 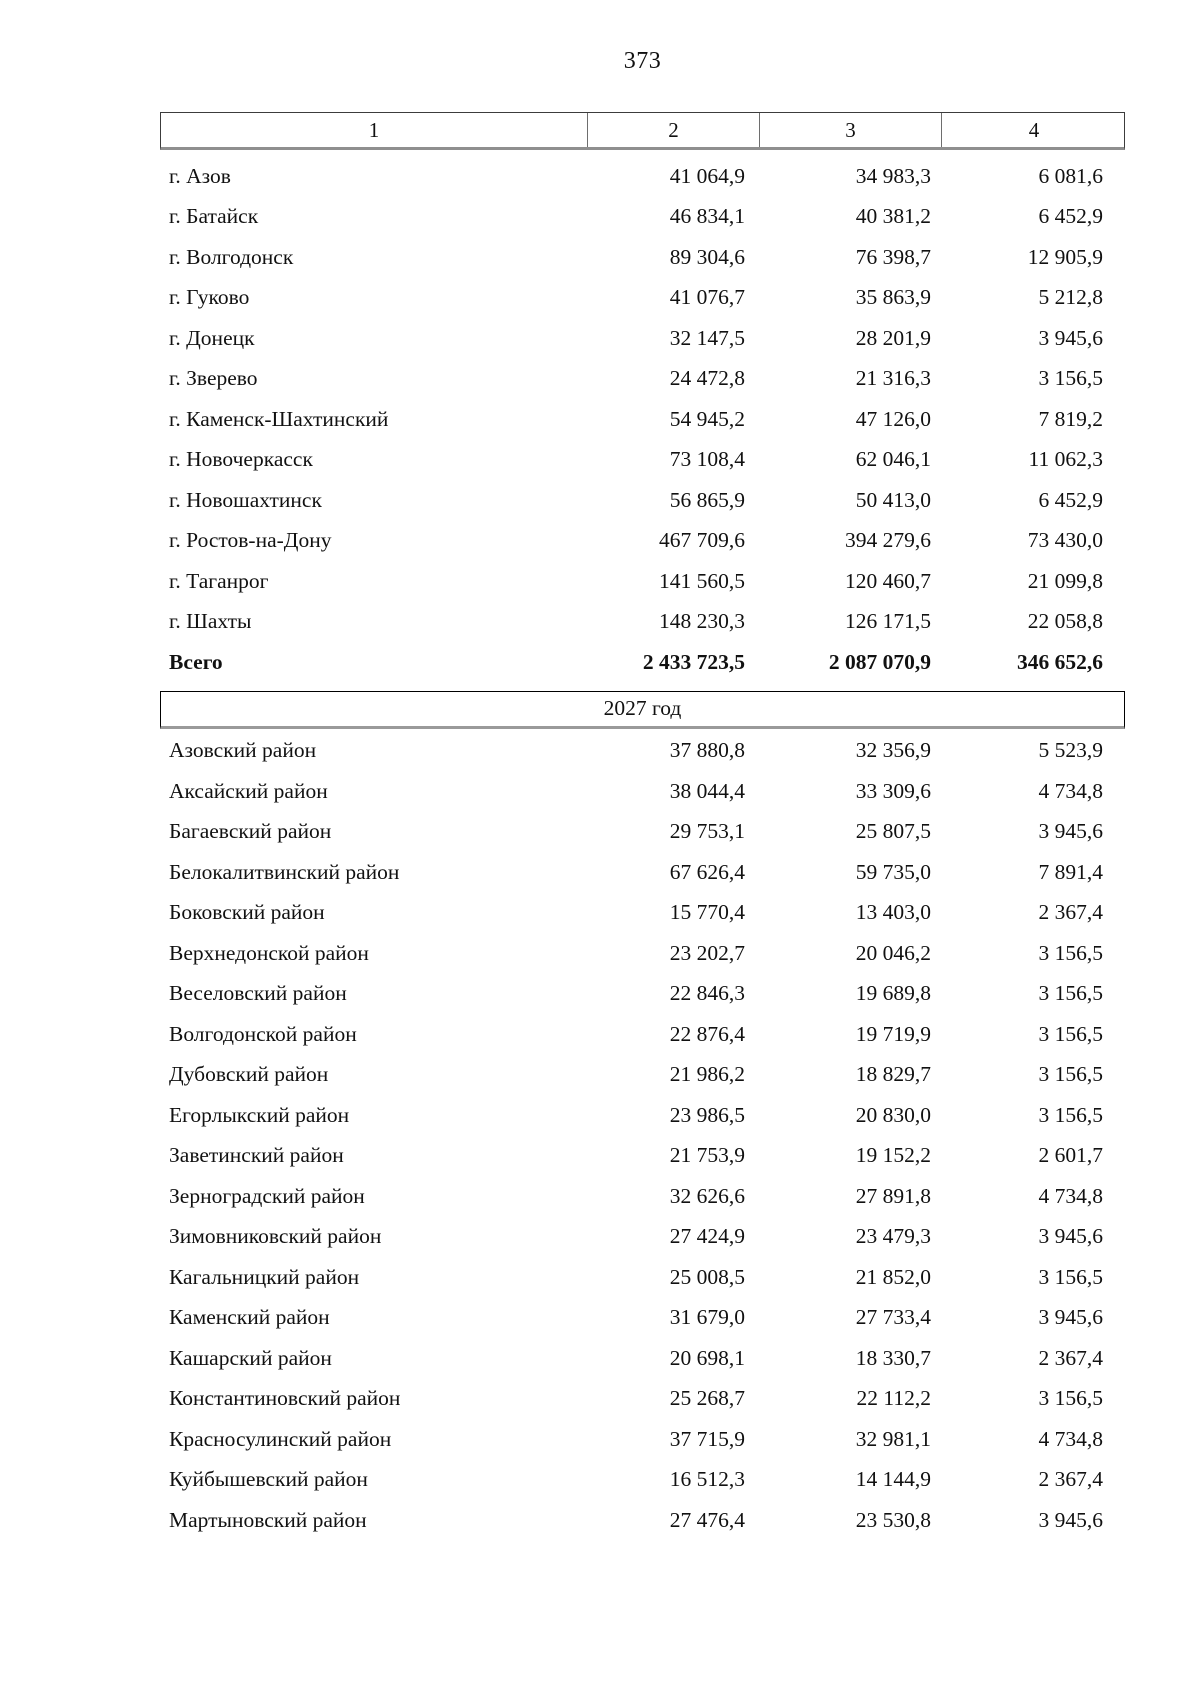 I want to click on row-label: Азовский район, so click(x=243, y=750).